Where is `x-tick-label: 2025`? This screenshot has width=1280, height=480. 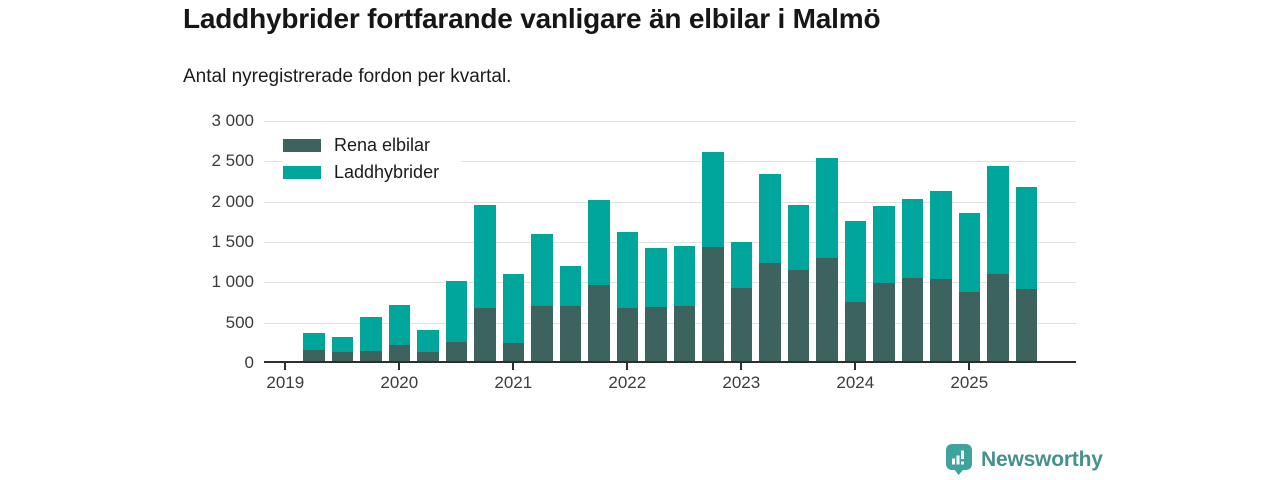
x-tick-label: 2025 is located at coordinates (969, 382).